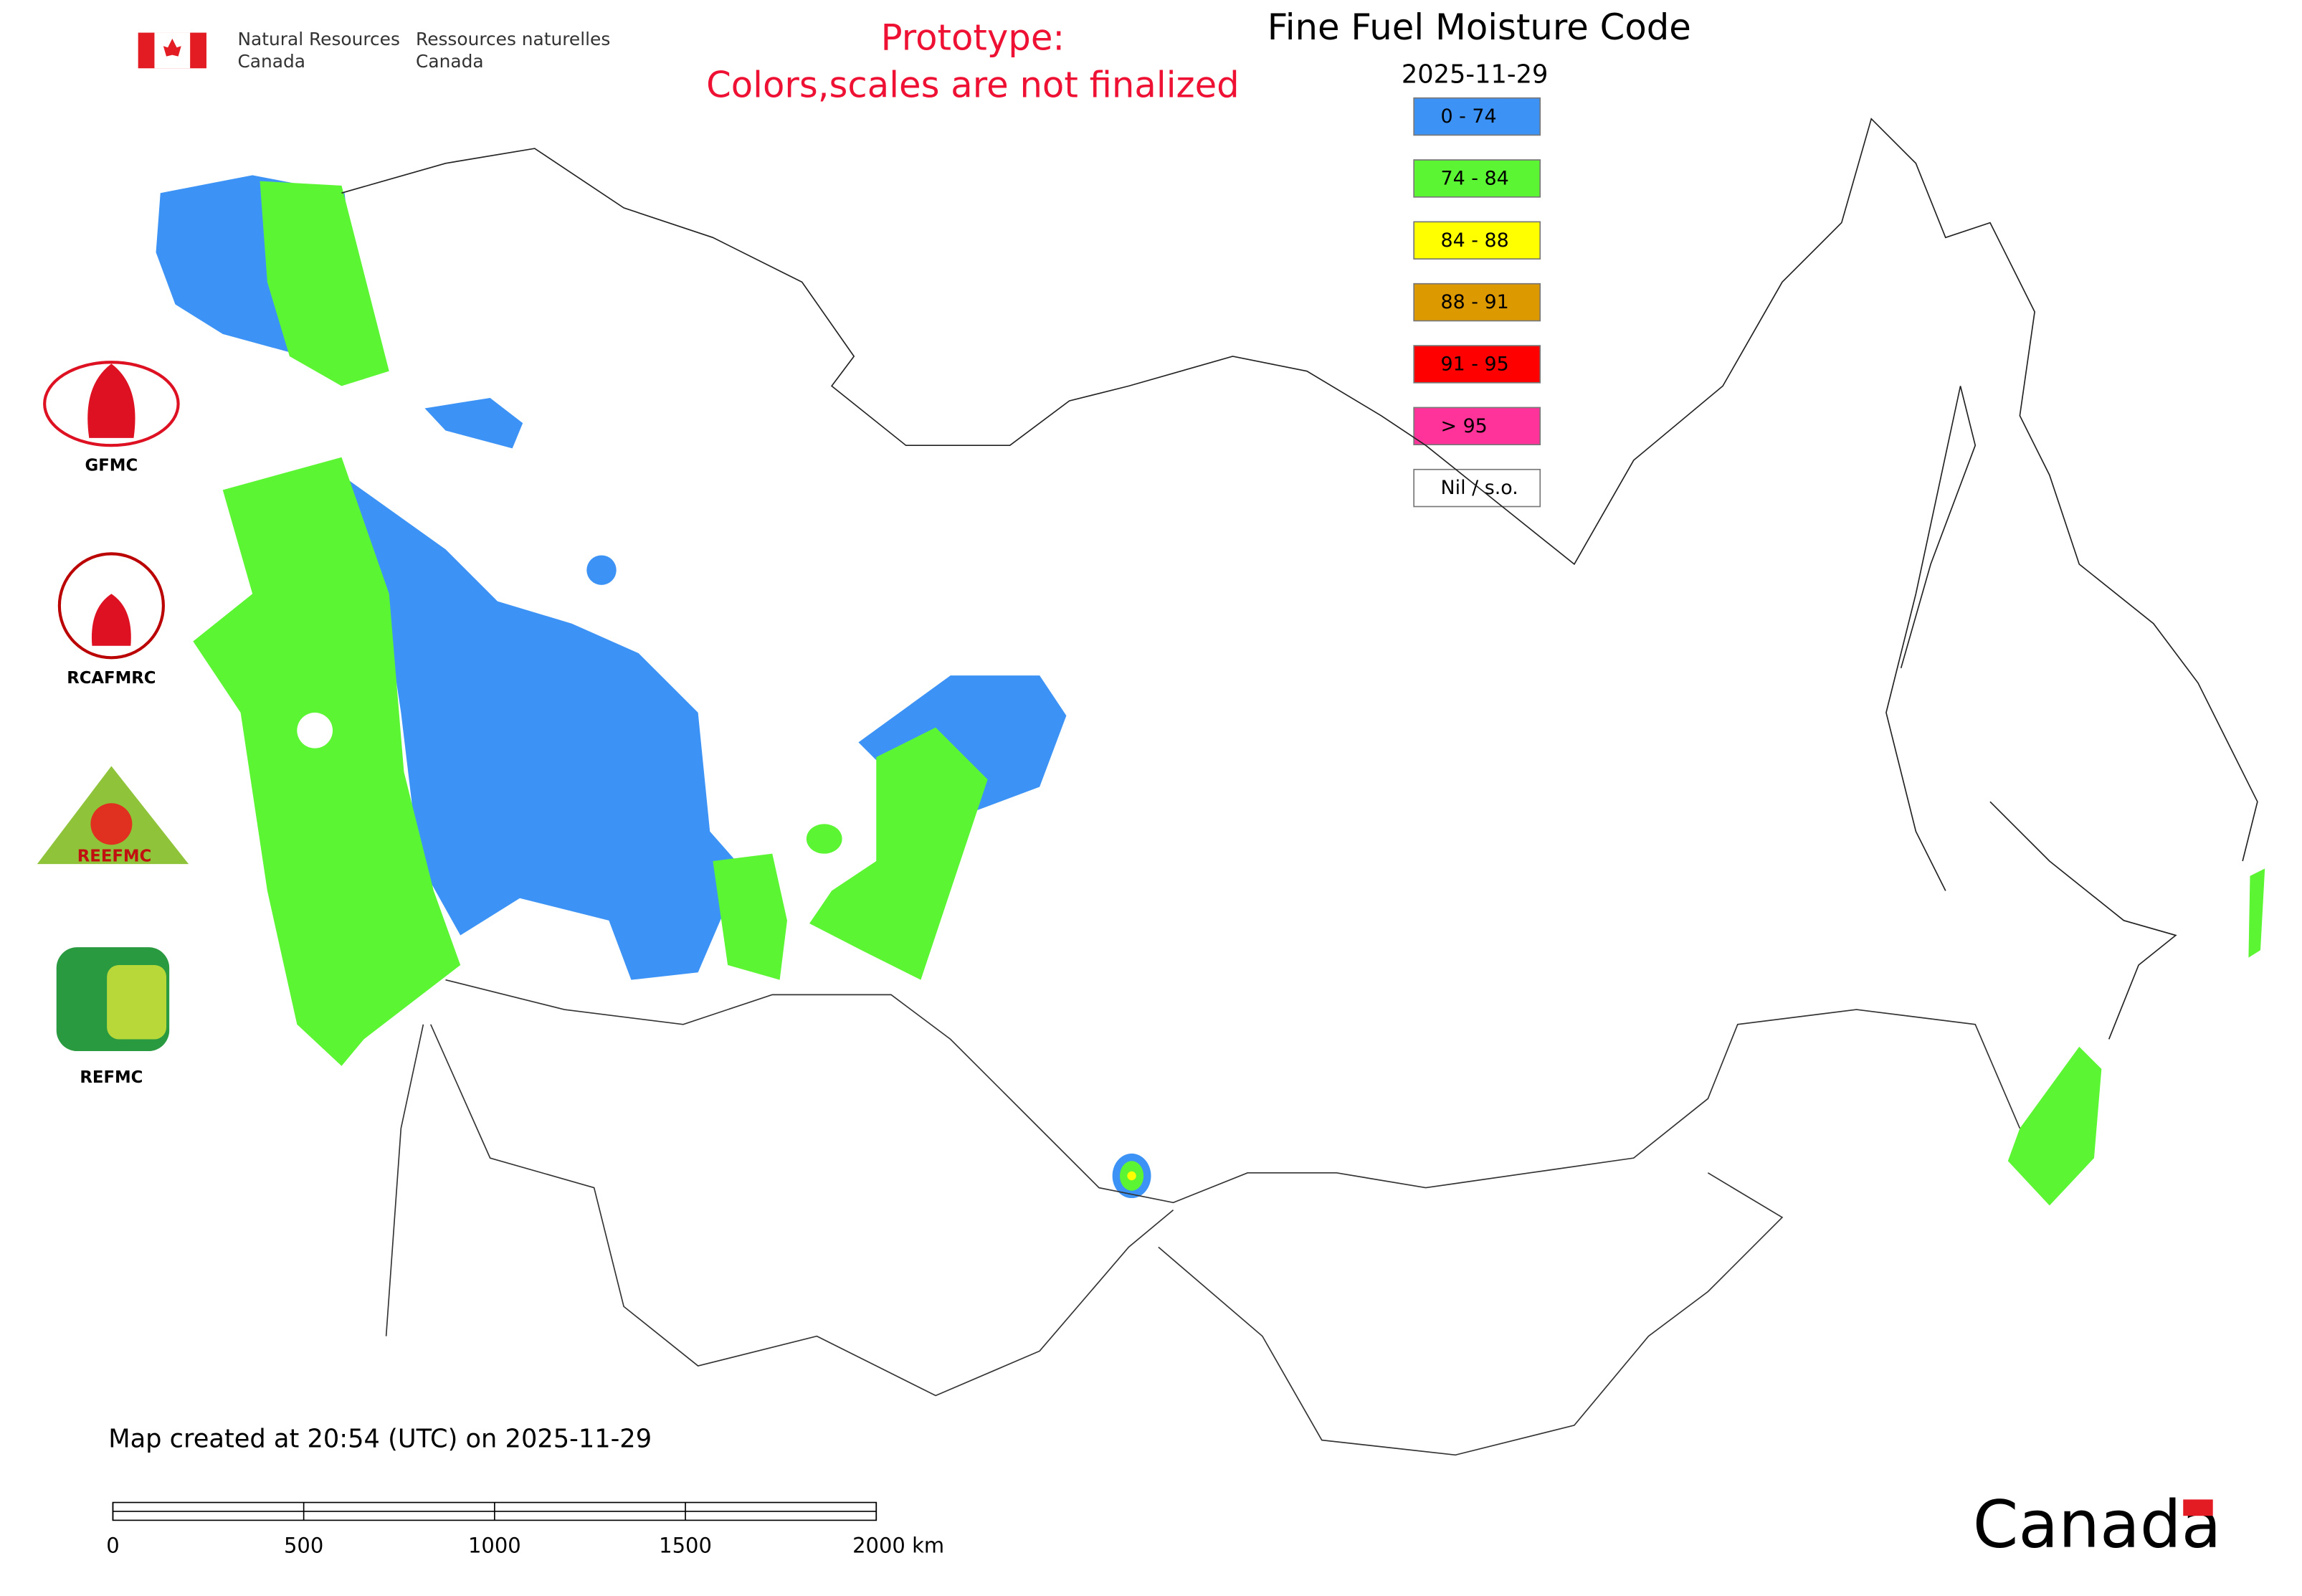 Image resolution: width=2302 pixels, height=1596 pixels. What do you see at coordinates (2097, 1525) in the screenshot?
I see `canada-wordmark: Canada` at bounding box center [2097, 1525].